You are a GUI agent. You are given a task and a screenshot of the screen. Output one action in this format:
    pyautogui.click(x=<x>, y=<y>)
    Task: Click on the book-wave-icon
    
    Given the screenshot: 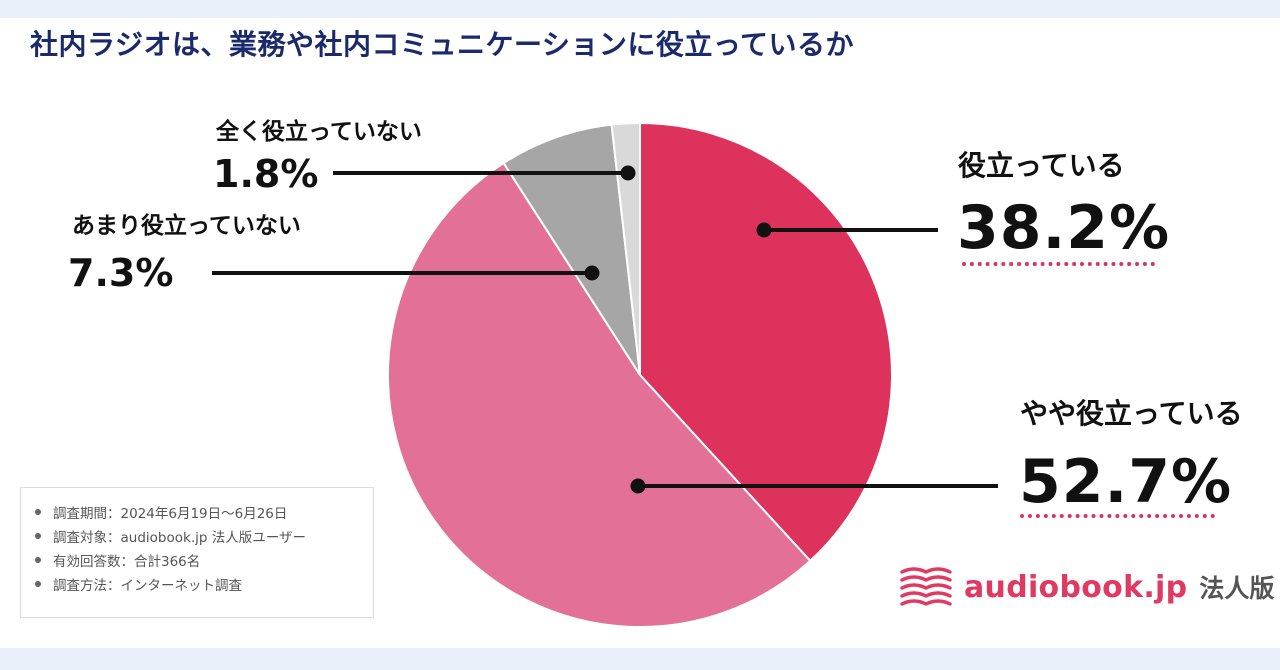 What is the action you would take?
    pyautogui.click(x=926, y=586)
    